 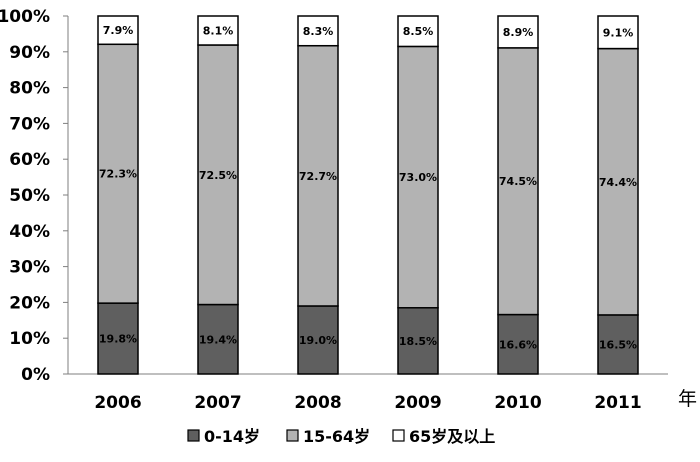 I want to click on data-label: 19.0%, so click(x=318, y=340).